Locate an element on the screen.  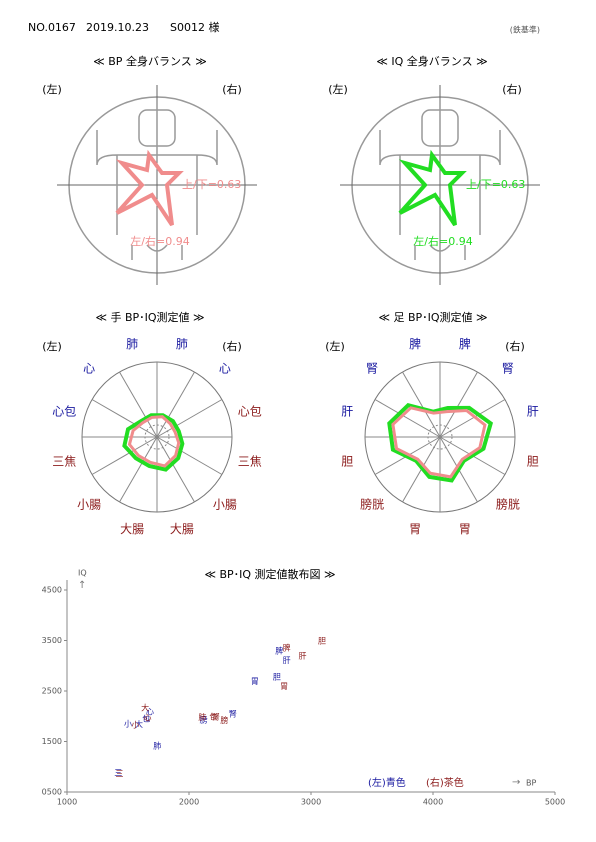
y-axis-label: IQ is located at coordinates (82, 573).